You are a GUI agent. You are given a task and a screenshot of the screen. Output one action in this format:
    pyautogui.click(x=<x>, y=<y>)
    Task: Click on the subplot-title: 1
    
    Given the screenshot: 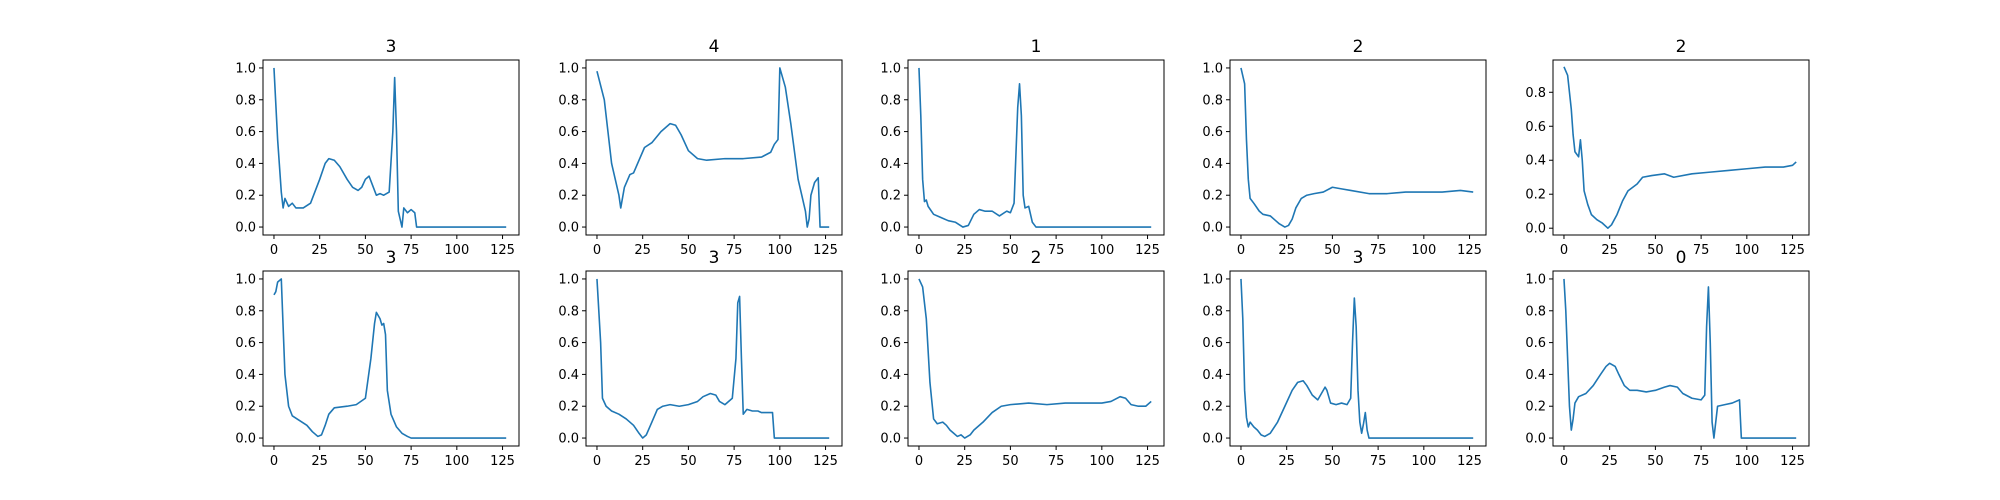 What is the action you would take?
    pyautogui.click(x=1036, y=47)
    